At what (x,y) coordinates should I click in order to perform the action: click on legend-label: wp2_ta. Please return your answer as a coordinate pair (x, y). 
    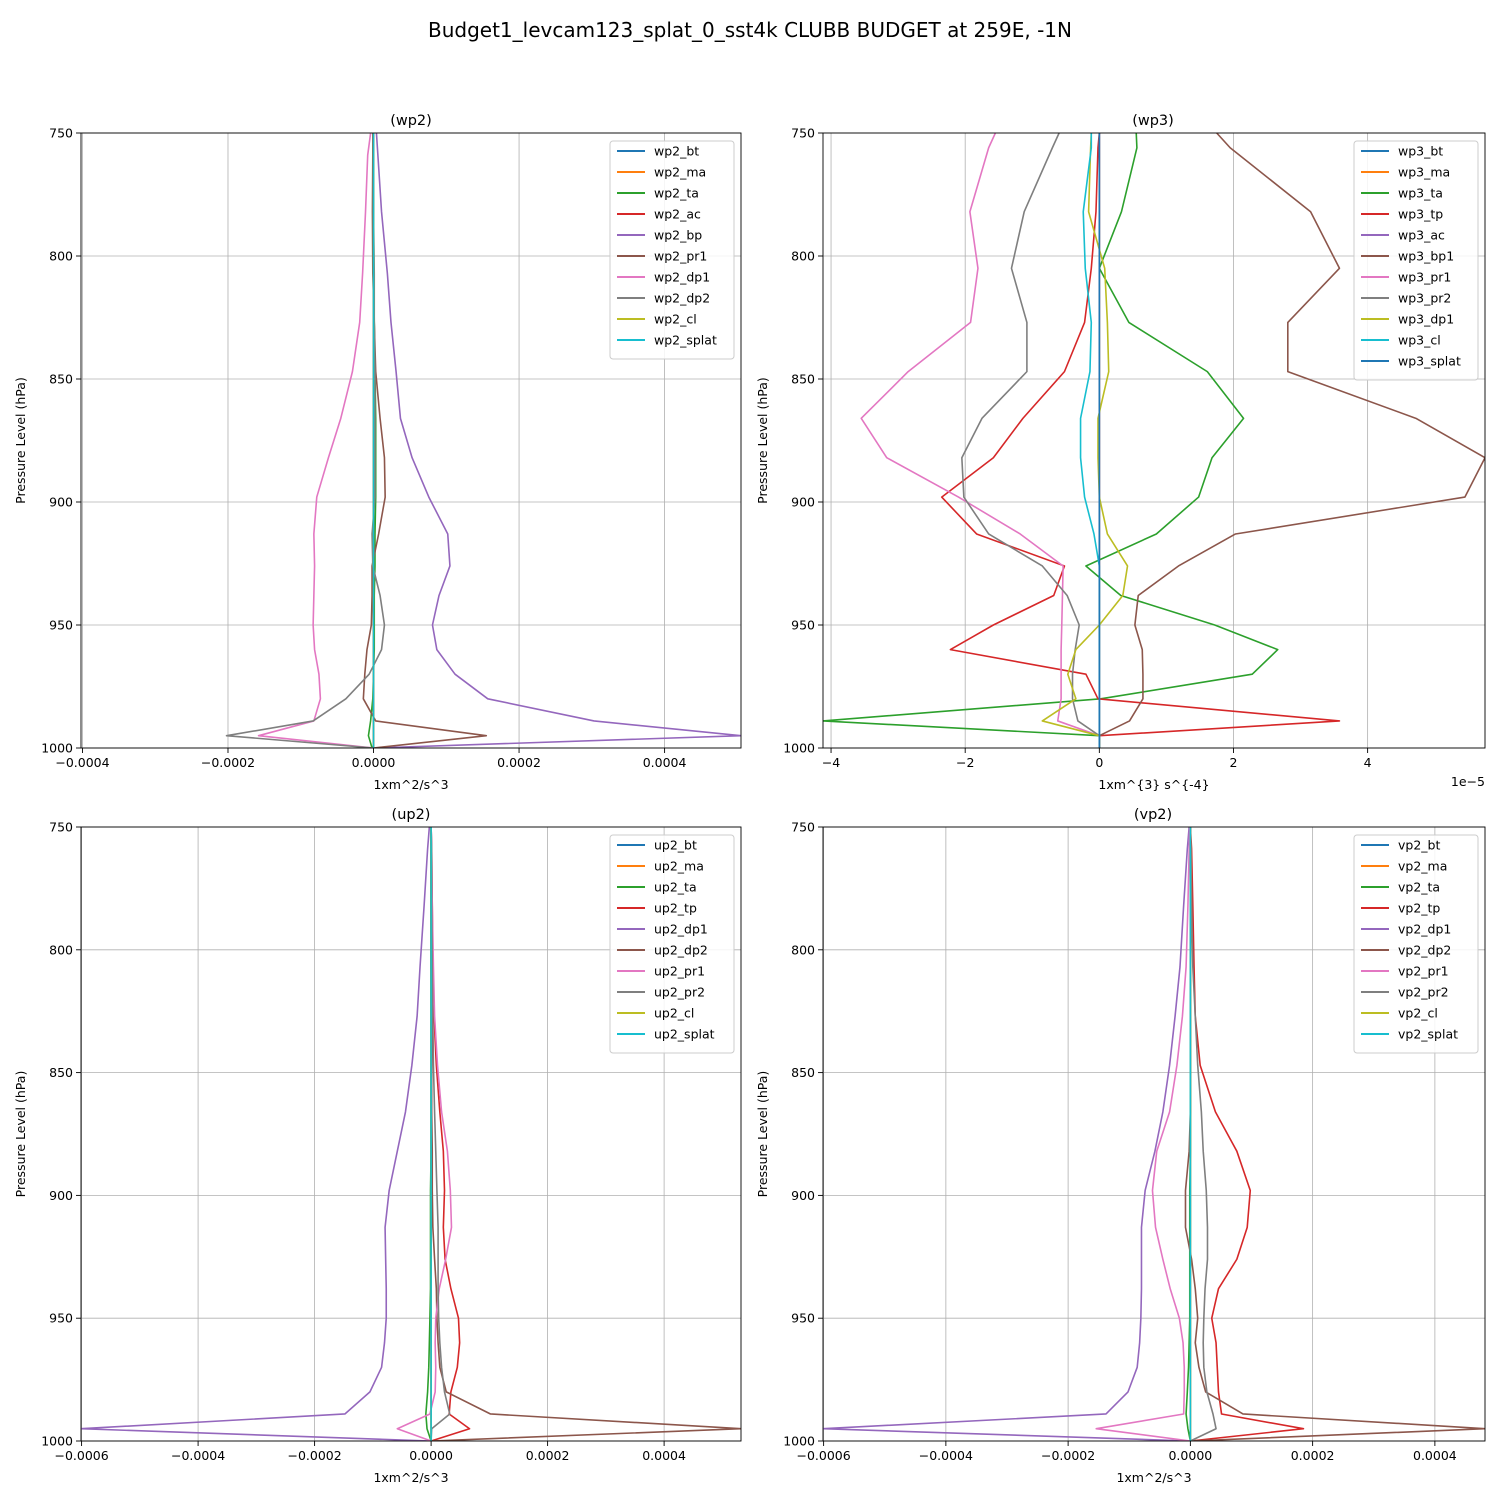
    Looking at the image, I should click on (676, 193).